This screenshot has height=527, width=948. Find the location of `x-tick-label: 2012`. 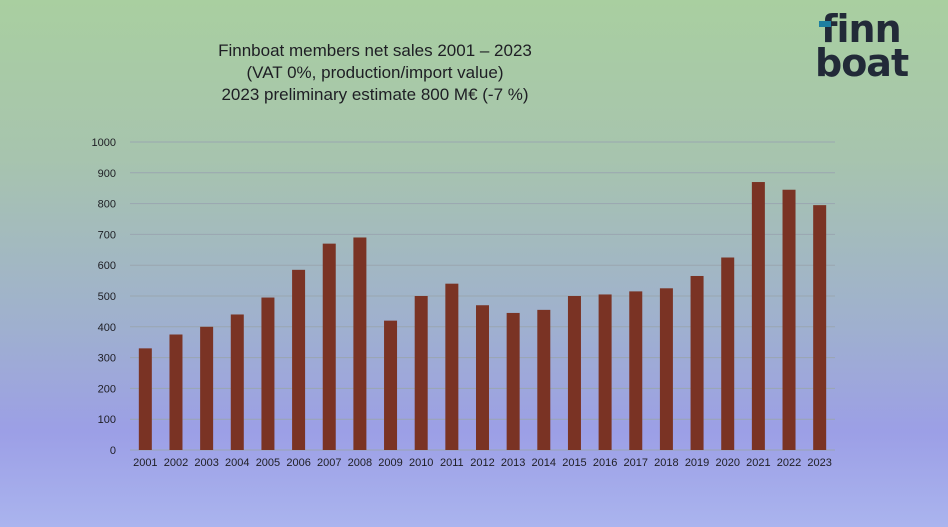

x-tick-label: 2012 is located at coordinates (482, 463).